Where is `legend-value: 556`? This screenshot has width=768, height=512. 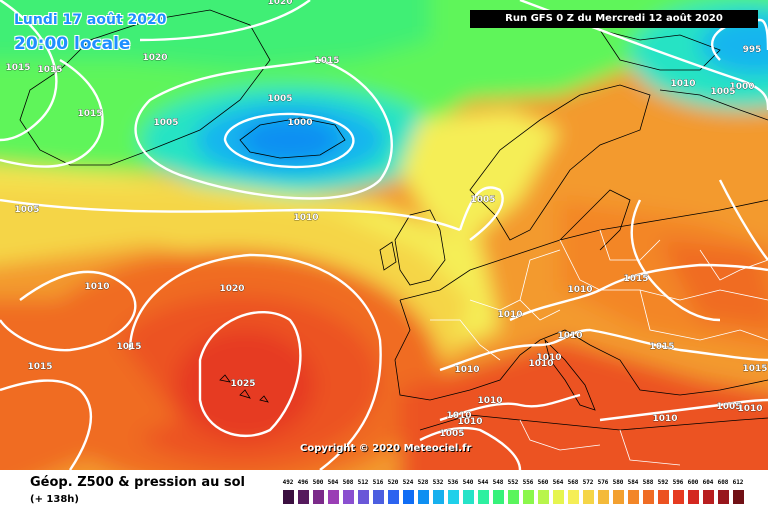
legend-value: 556 is located at coordinates (528, 482).